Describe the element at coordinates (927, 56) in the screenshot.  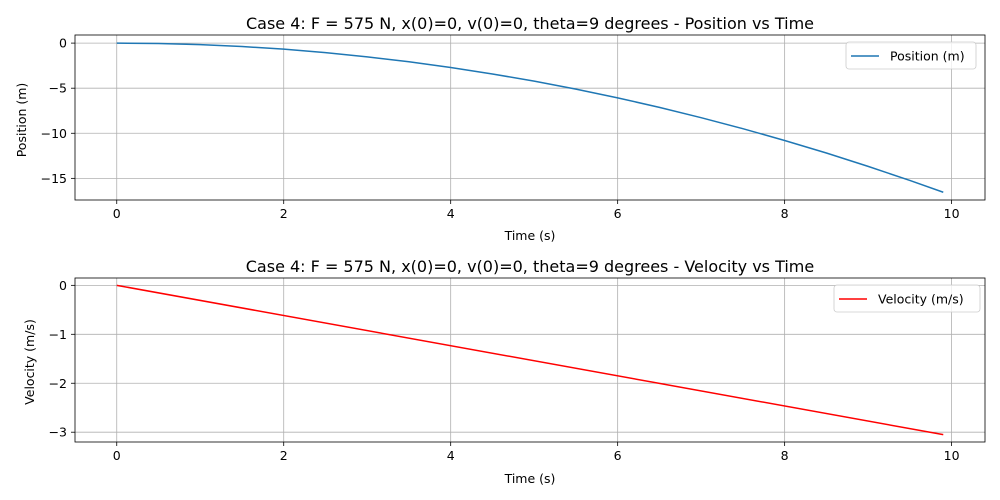
I see `position-legend-label: Position (m)` at that location.